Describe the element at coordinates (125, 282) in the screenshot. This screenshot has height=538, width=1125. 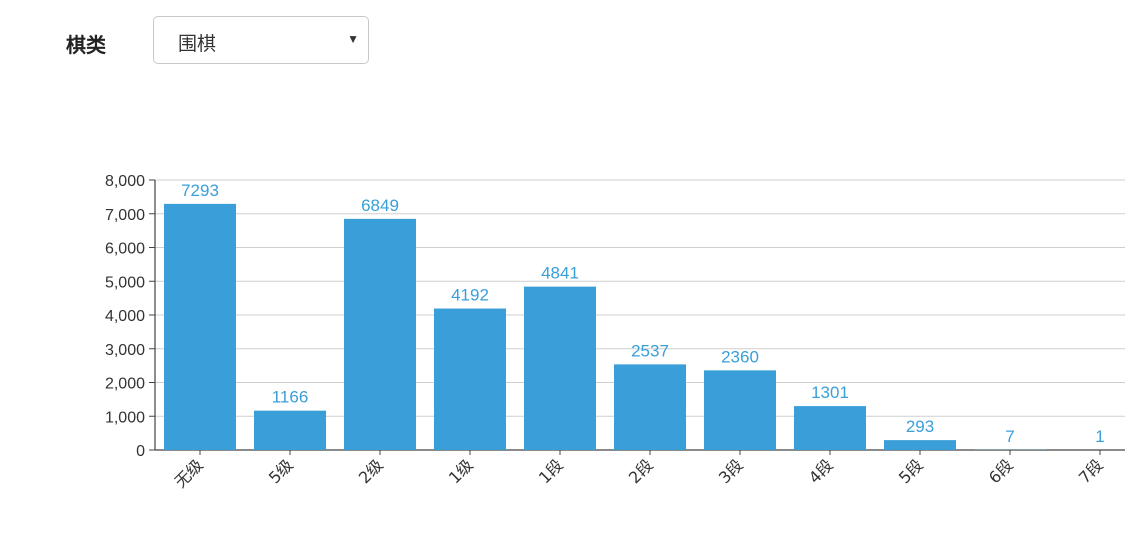
I see `y-tick-label: 5,000` at that location.